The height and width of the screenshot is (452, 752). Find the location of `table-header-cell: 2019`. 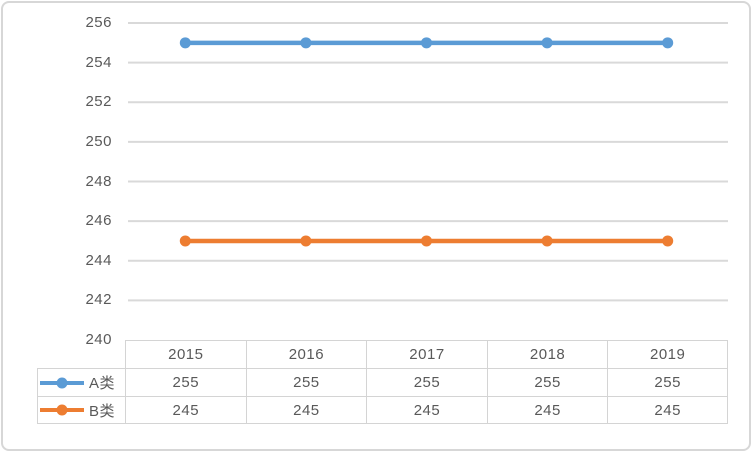

table-header-cell: 2019 is located at coordinates (667, 354).